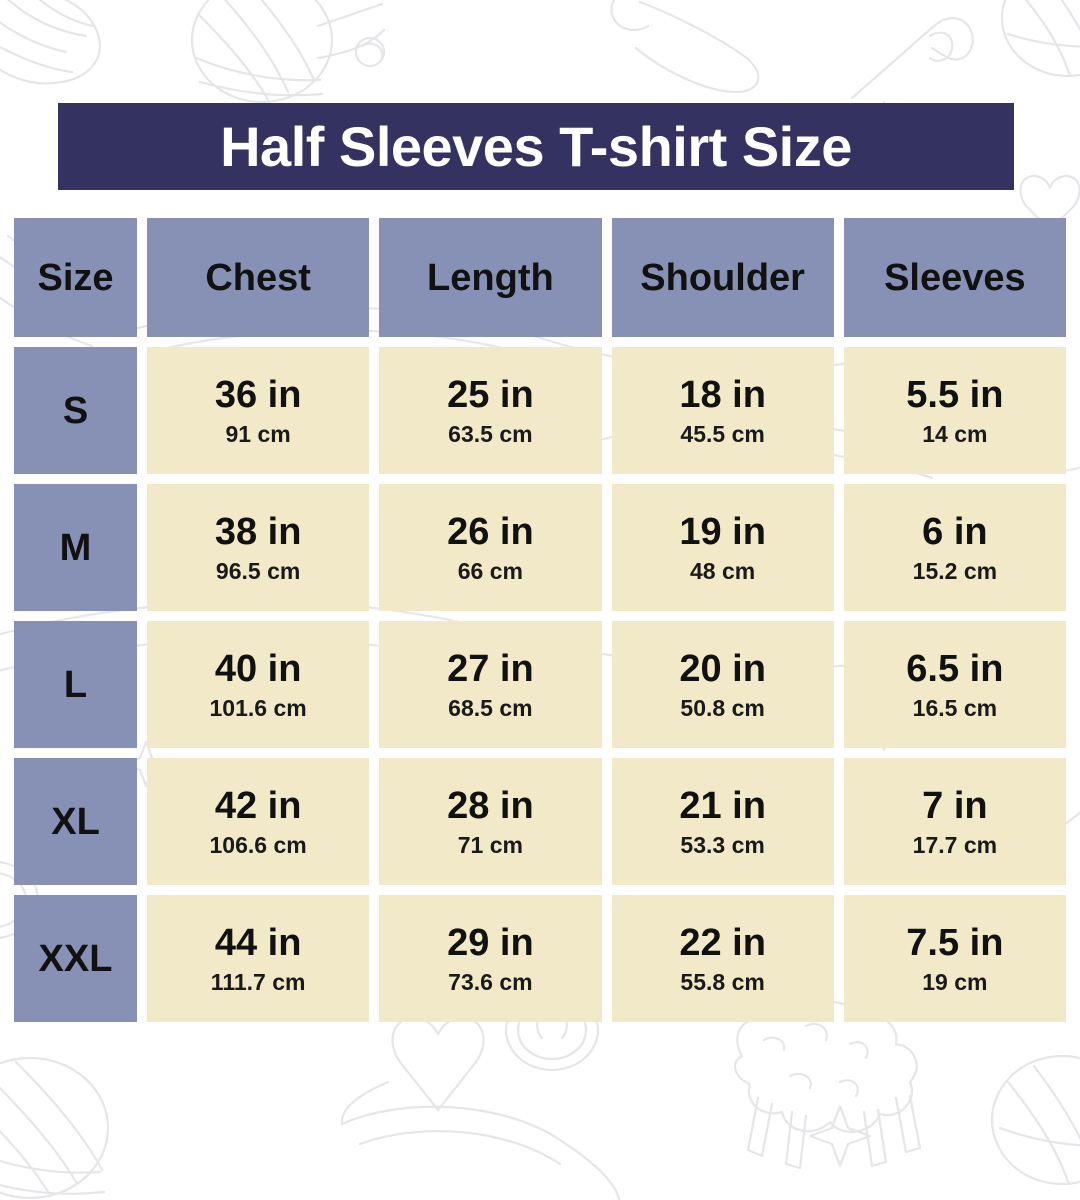  Describe the element at coordinates (490, 942) in the screenshot. I see `value-inches: 29 in` at that location.